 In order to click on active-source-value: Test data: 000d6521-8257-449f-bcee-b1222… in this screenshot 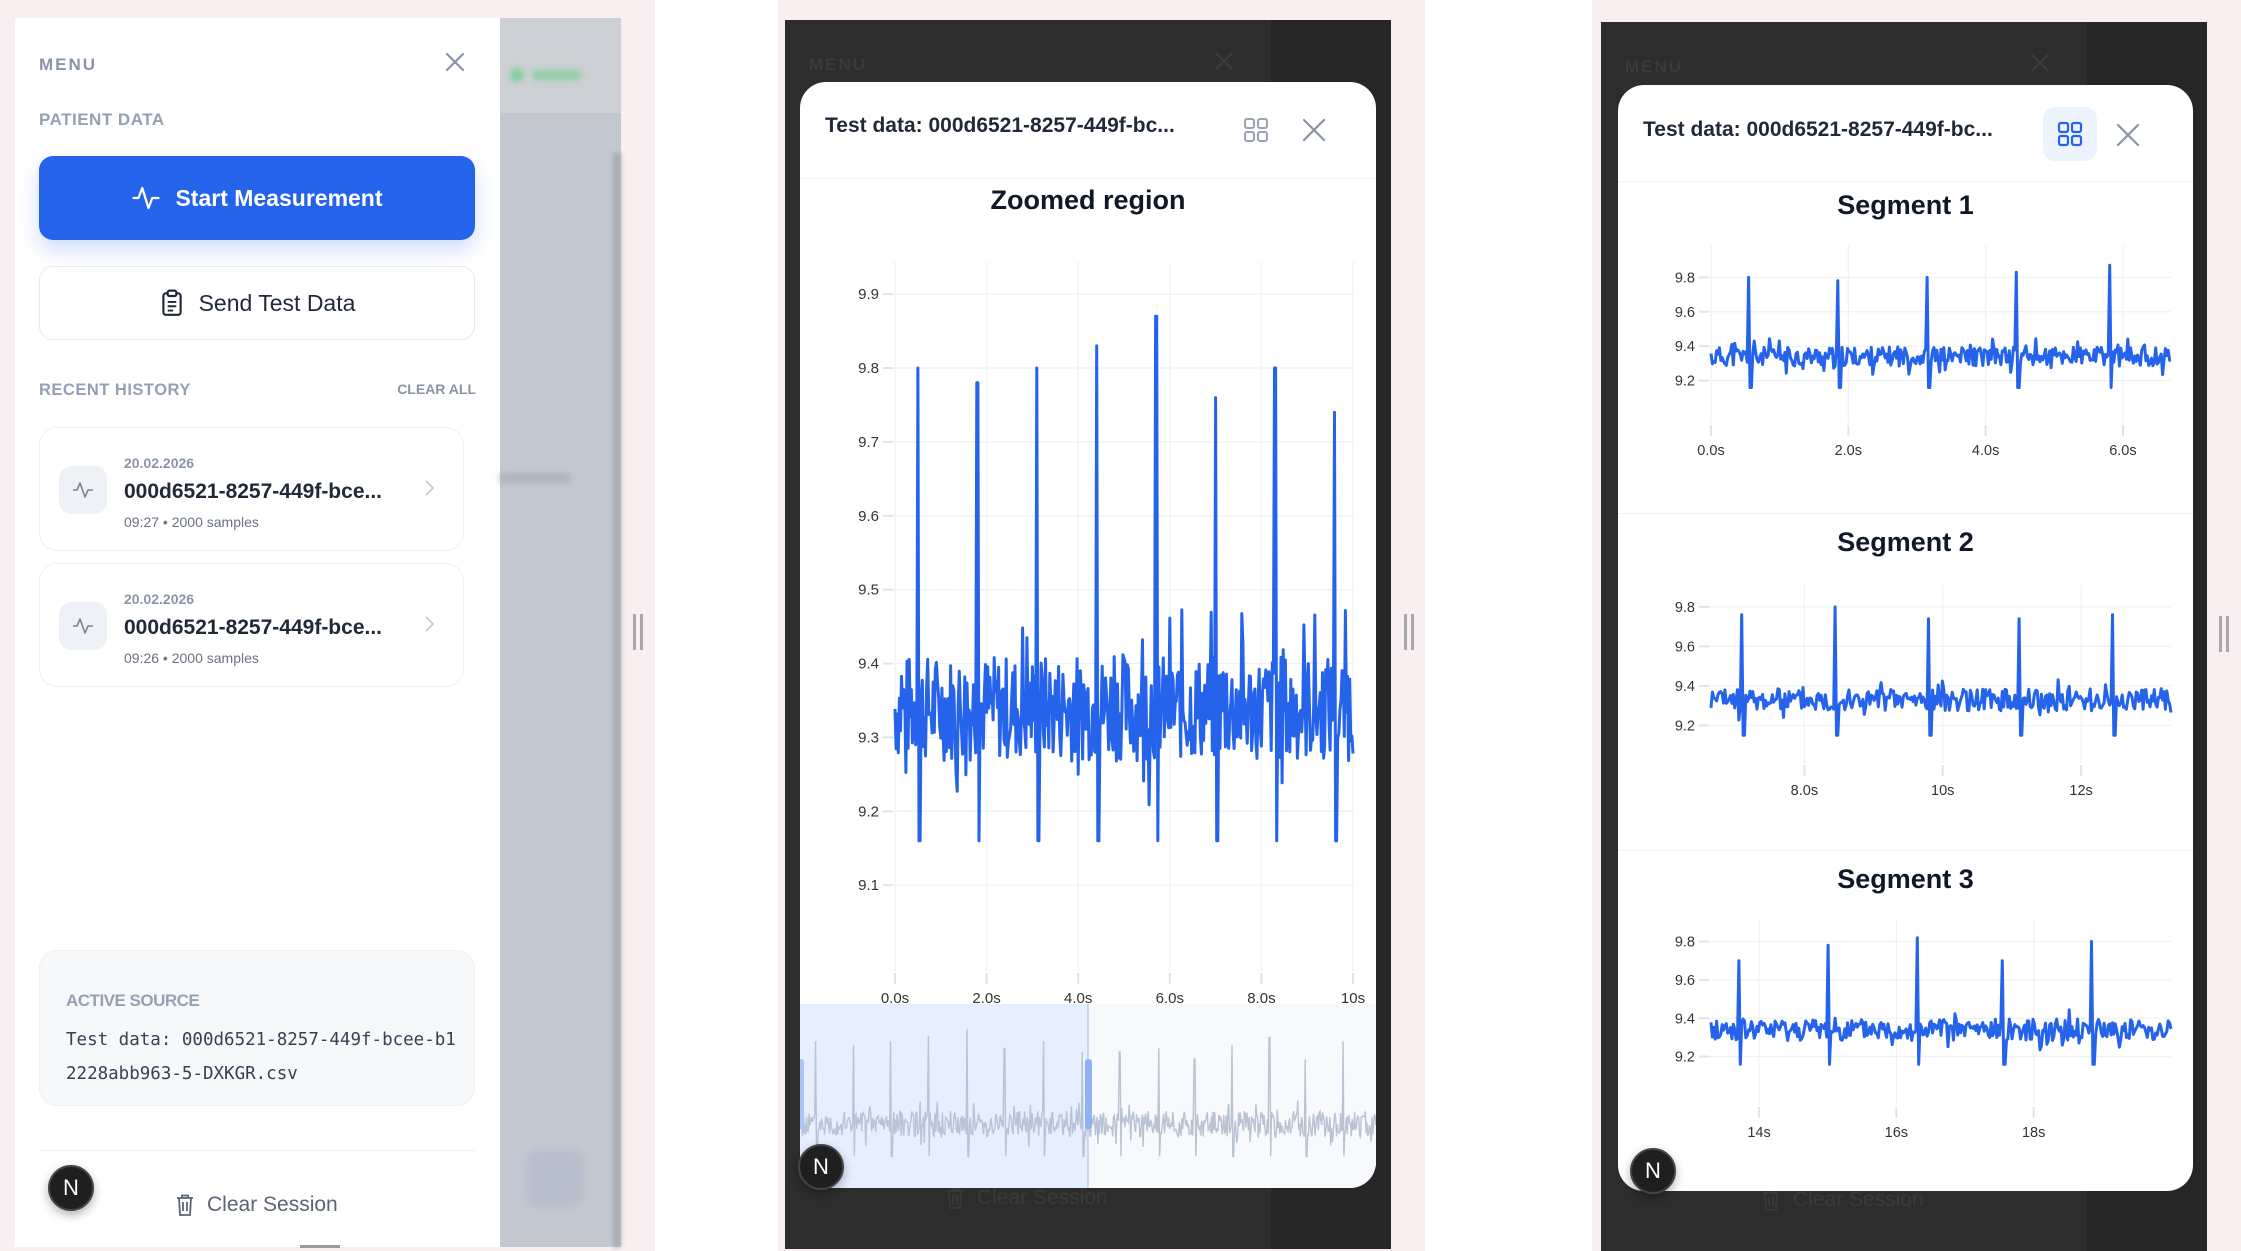, I will do `click(261, 1057)`.